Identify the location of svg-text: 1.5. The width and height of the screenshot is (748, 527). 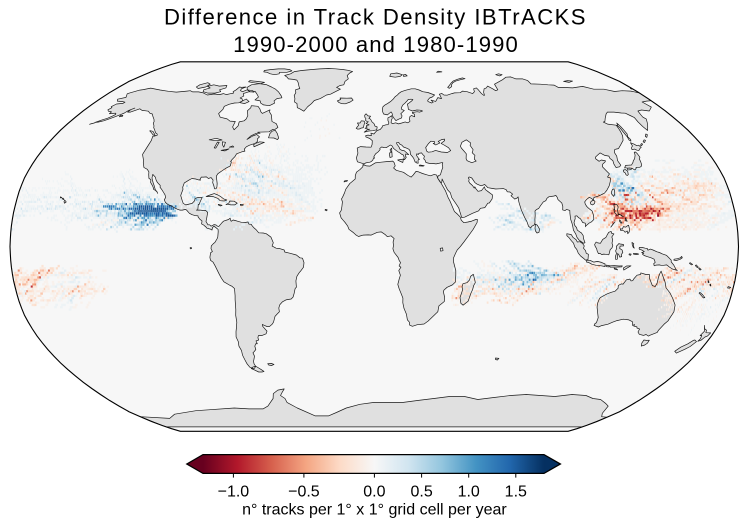
(516, 492).